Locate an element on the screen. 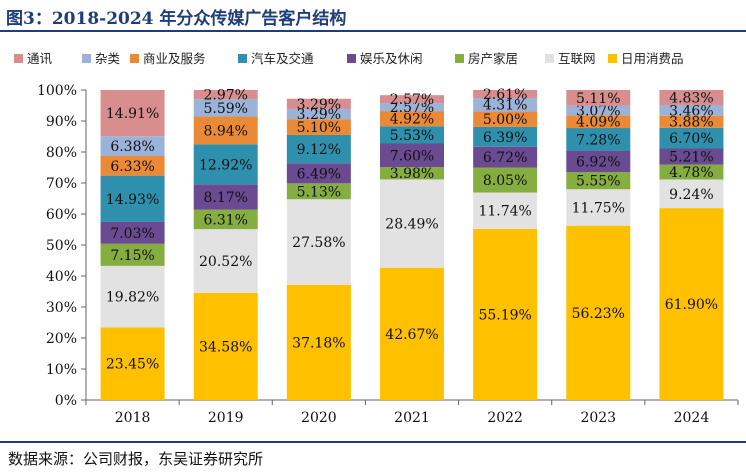 Image resolution: width=746 pixels, height=473 pixels. data-label: 7.60% is located at coordinates (412, 156).